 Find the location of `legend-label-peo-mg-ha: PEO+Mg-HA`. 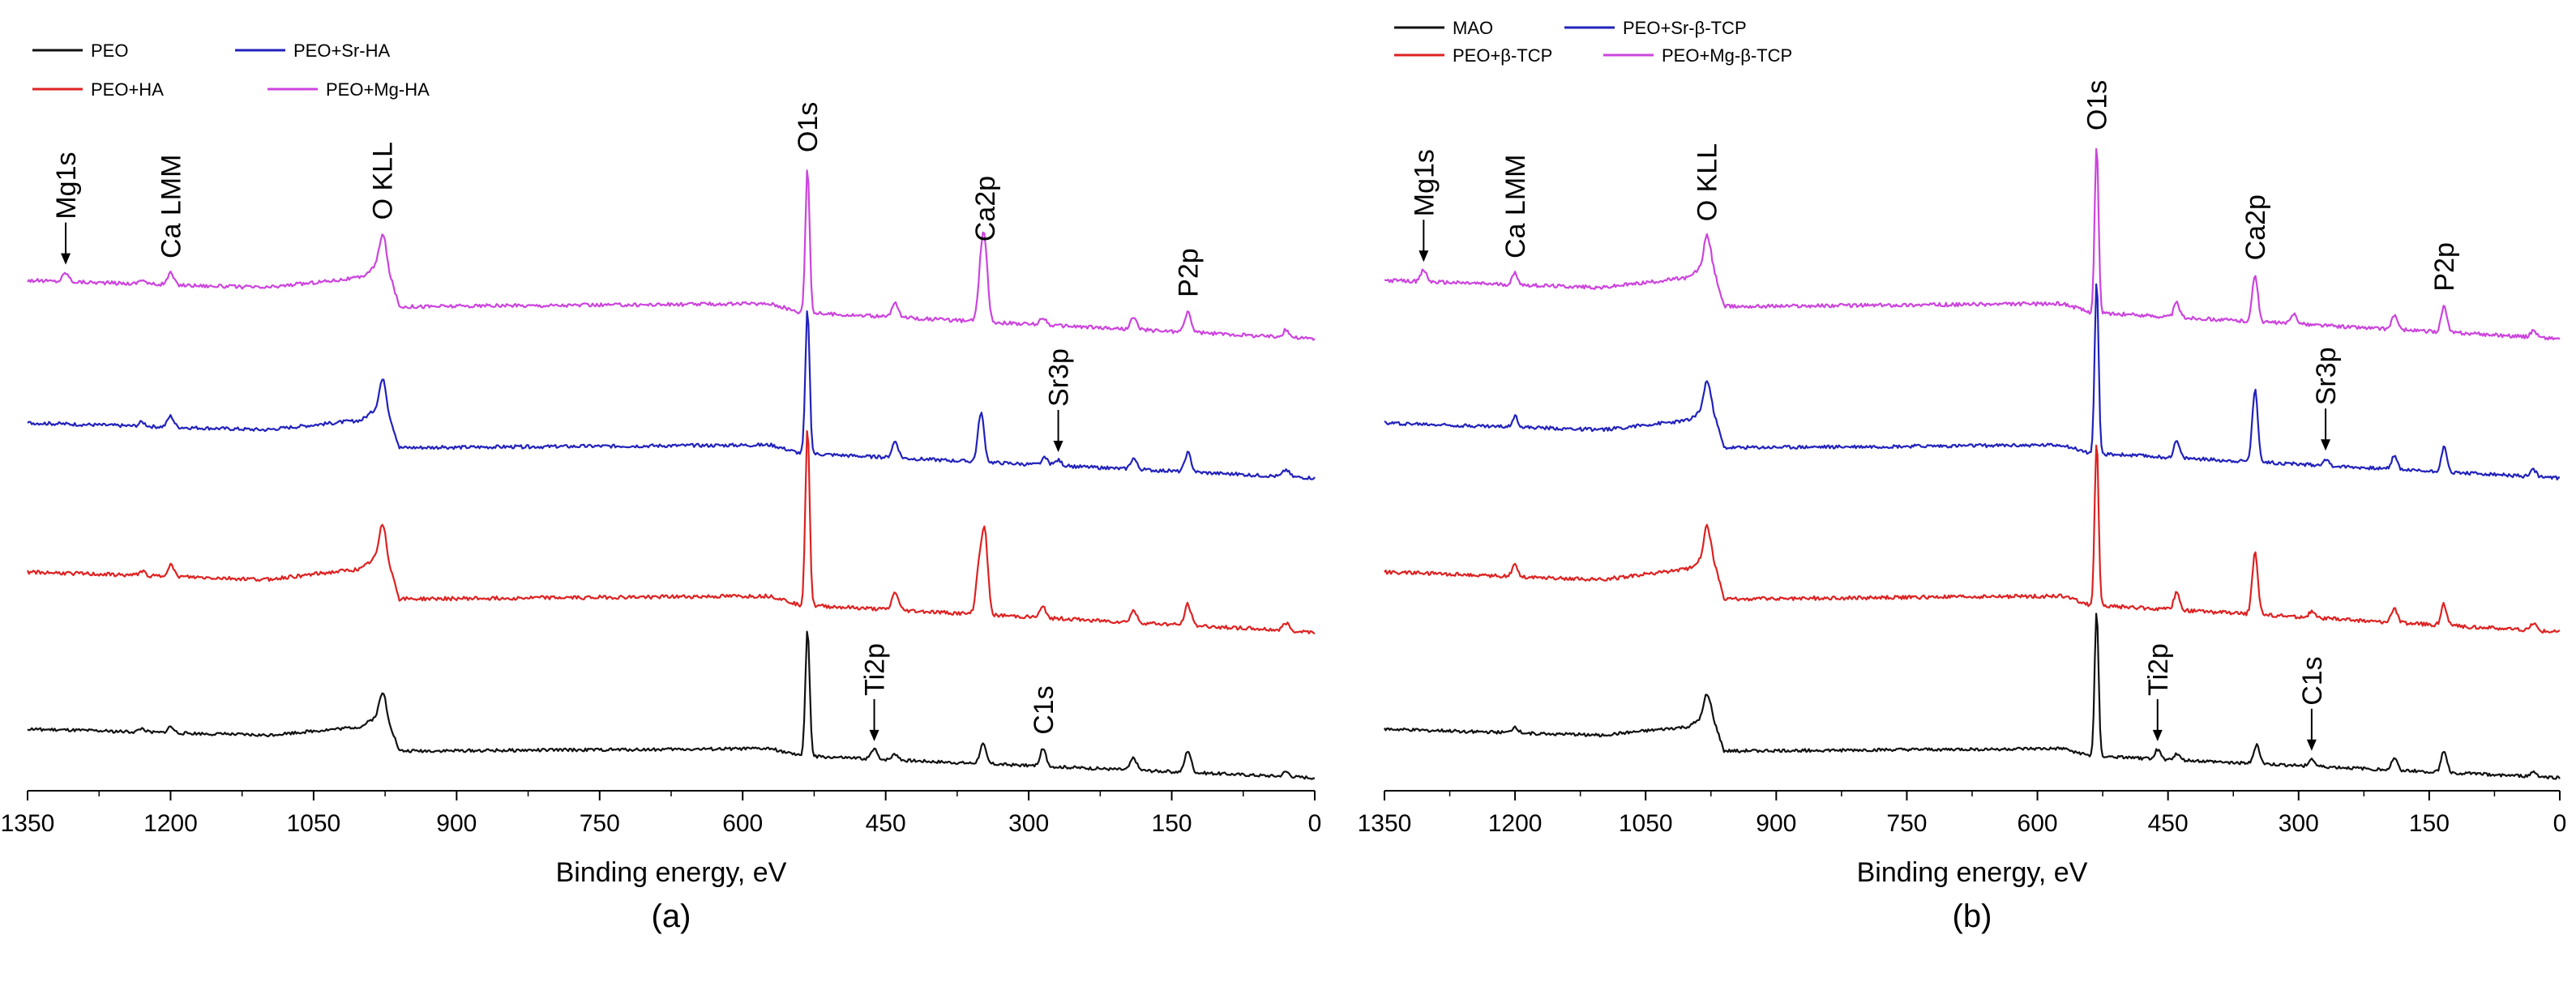

legend-label-peo-mg-ha: PEO+Mg-HA is located at coordinates (378, 89).